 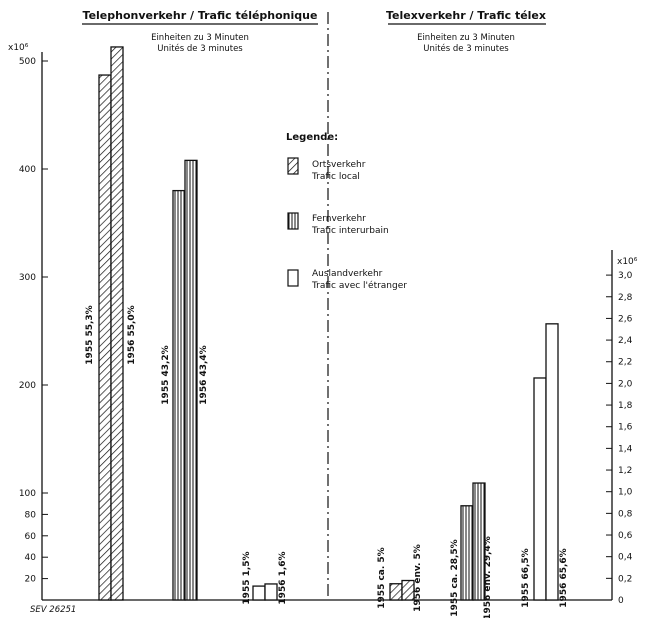 What do you see at coordinates (31, 537) in the screenshot?
I see `telephone-tick-label: 60` at bounding box center [31, 537].